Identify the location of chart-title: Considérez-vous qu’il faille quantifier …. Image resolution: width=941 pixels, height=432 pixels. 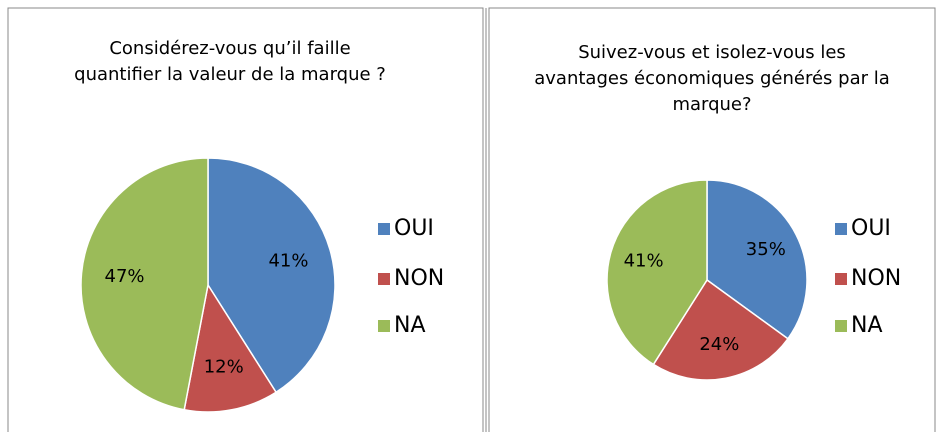
(230, 61).